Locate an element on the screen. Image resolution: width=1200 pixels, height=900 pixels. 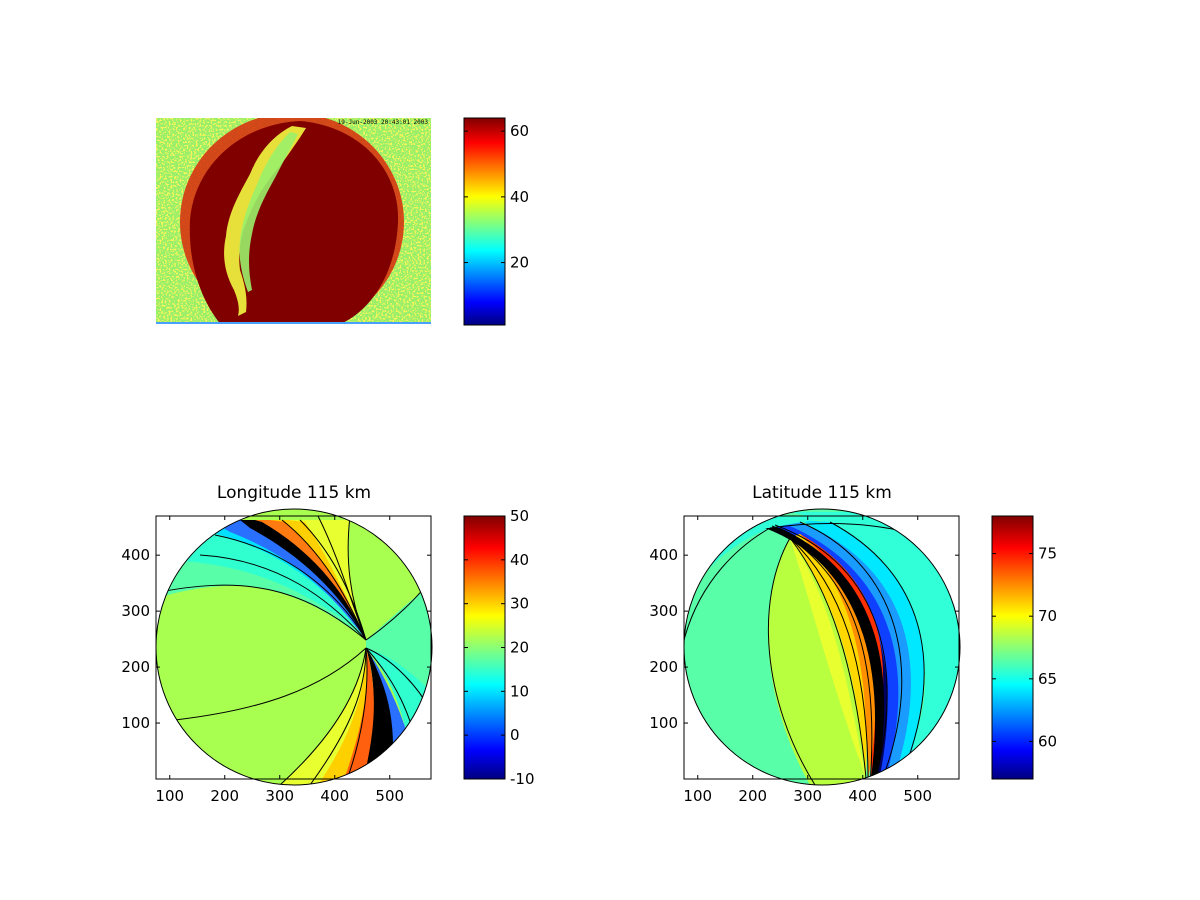
latitude-contours is located at coordinates (822, 647).